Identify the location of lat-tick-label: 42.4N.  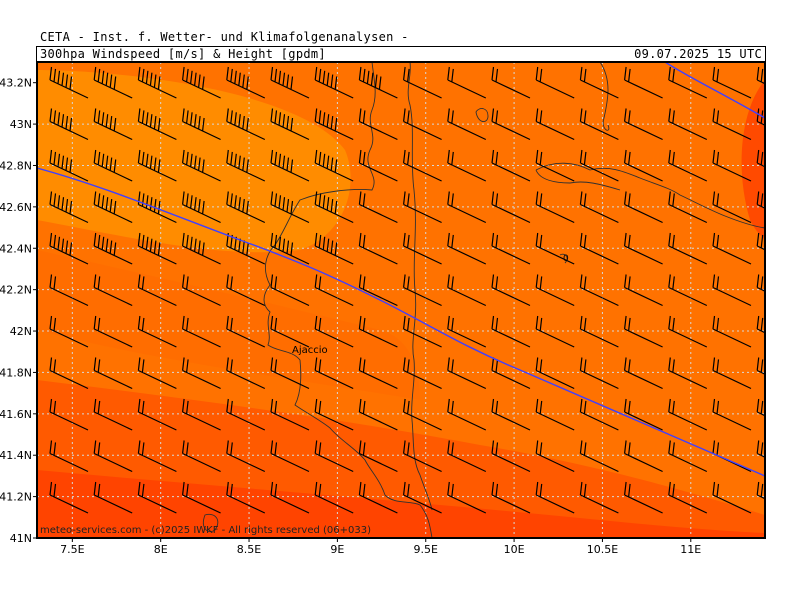
(16, 248).